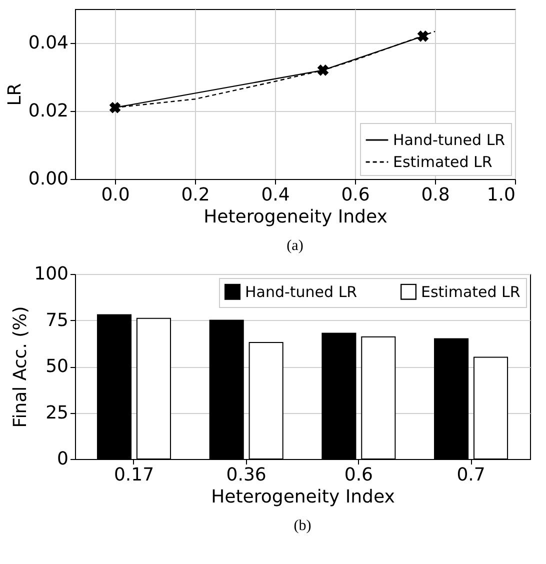  Describe the element at coordinates (134, 475) in the screenshot. I see `x-tick-label: 0.17` at that location.